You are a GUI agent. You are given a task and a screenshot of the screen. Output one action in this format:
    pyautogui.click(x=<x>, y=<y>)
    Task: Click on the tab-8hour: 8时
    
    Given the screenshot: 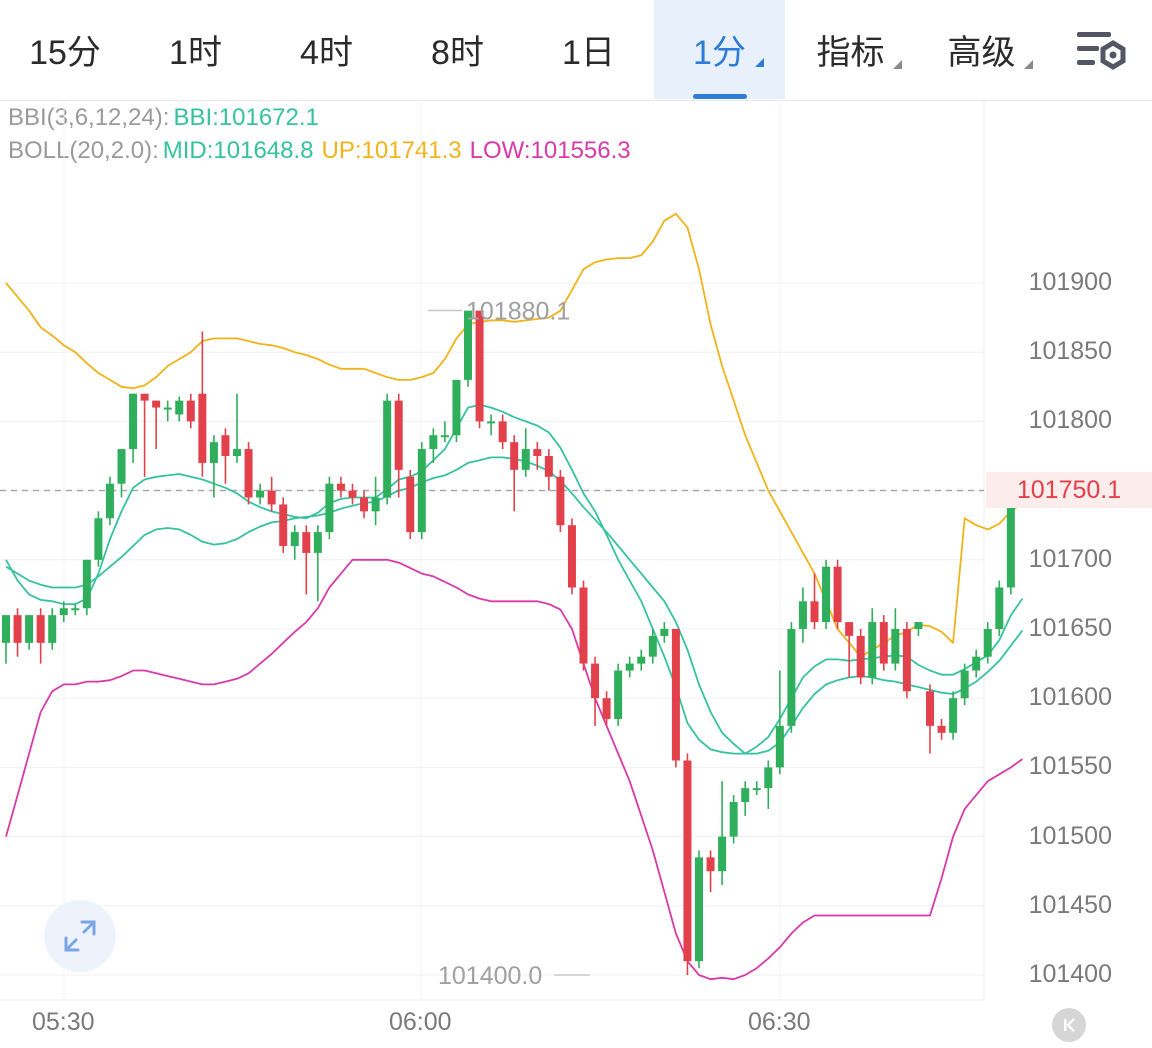 What is the action you would take?
    pyautogui.click(x=457, y=49)
    